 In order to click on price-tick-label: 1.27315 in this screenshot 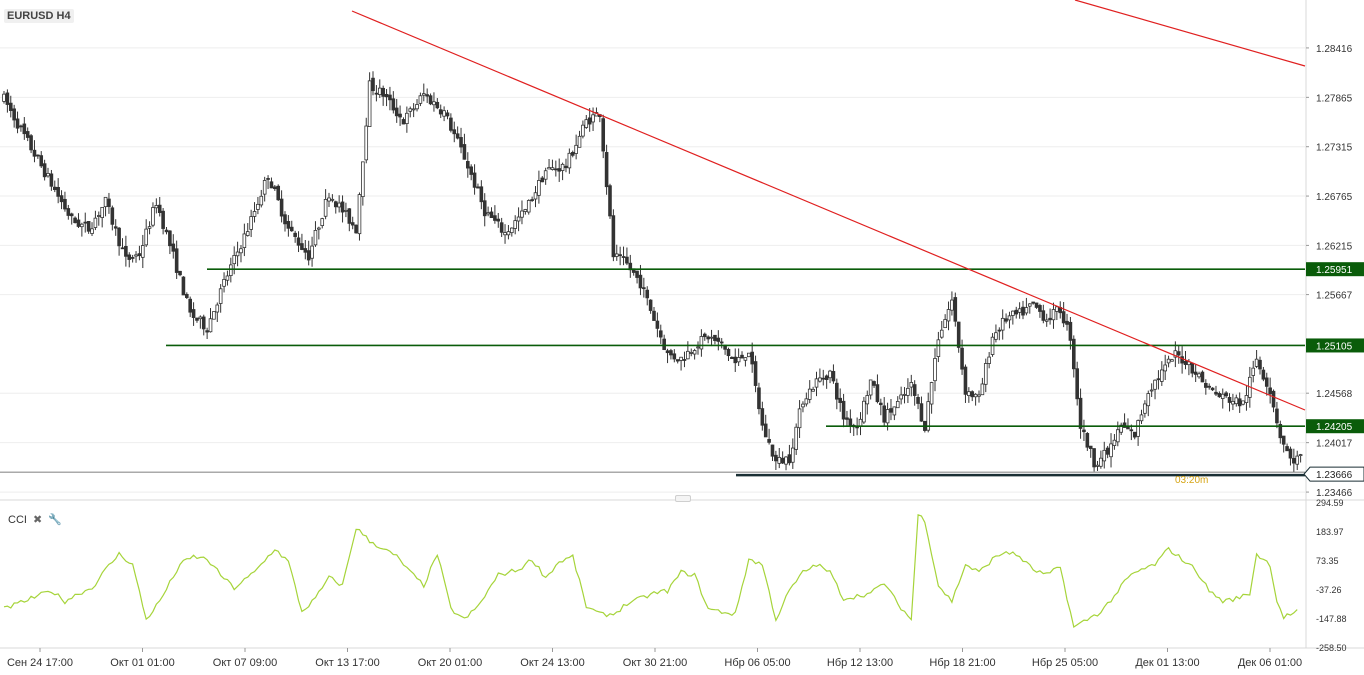, I will do `click(1334, 148)`.